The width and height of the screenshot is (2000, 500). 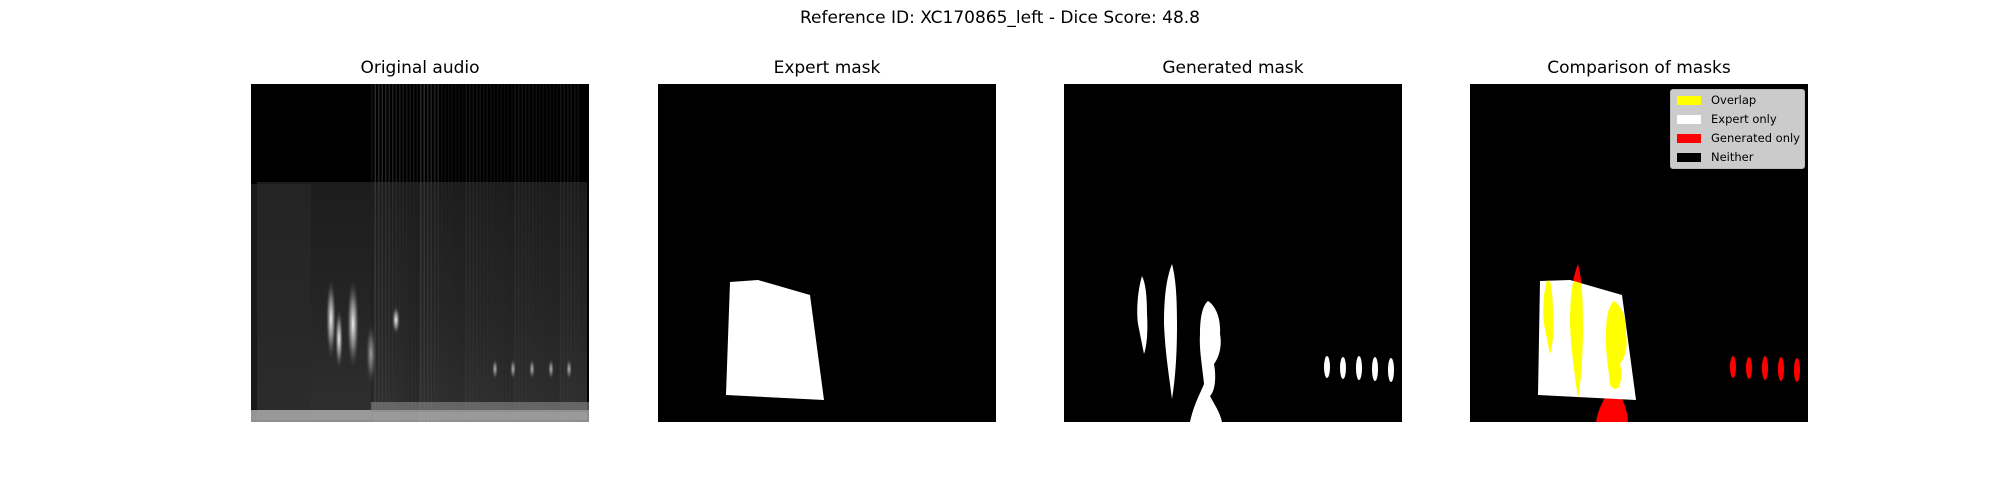 I want to click on spectrogram-image, so click(x=420, y=253).